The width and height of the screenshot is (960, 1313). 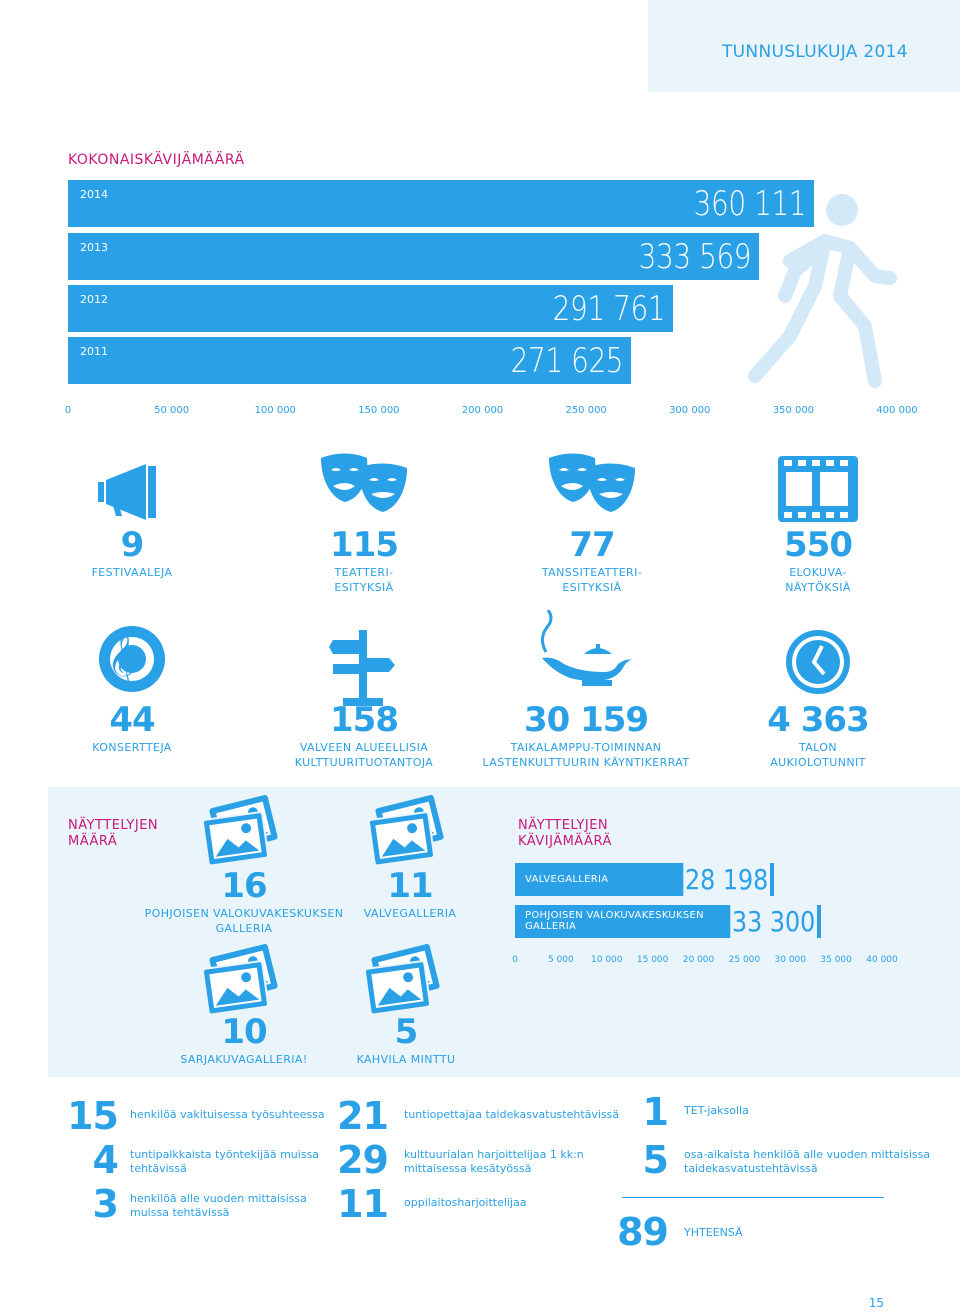 I want to click on stat-label: VALVEEN ALUEELLISIA, so click(x=364, y=747).